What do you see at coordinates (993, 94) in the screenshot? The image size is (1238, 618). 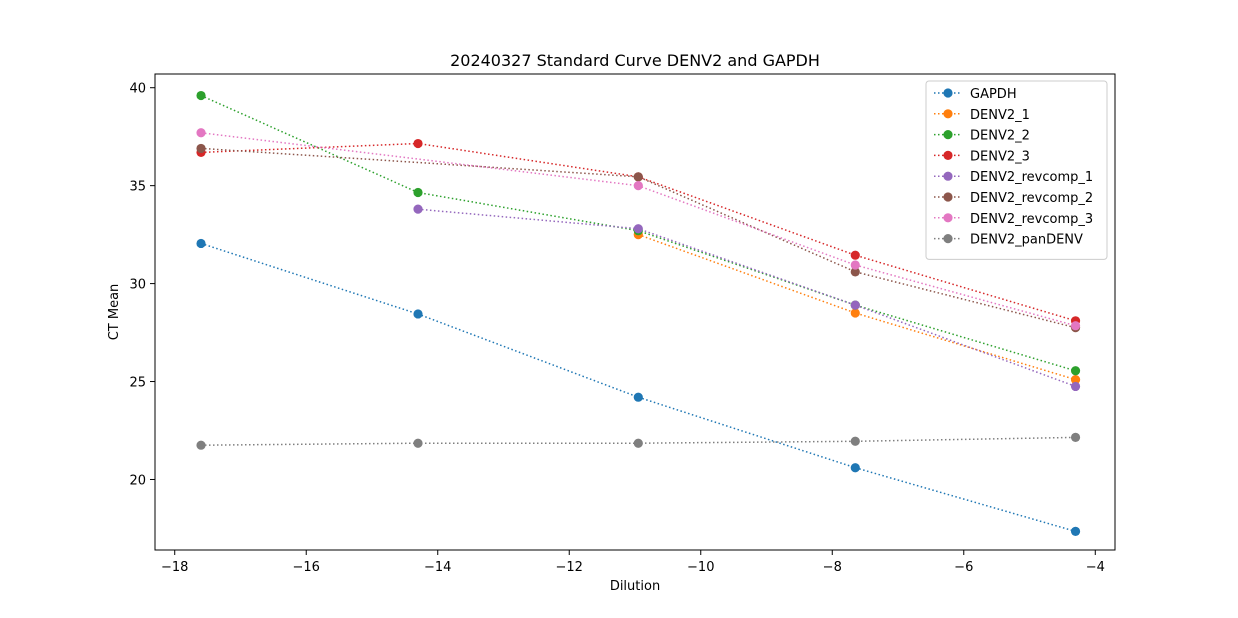 I see `legend-label: GAPDH` at bounding box center [993, 94].